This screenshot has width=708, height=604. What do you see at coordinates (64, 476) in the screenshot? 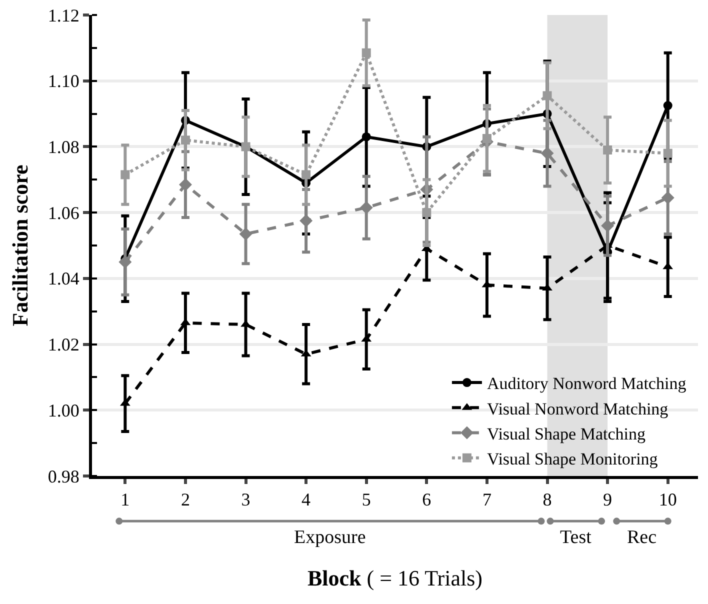
I see `y-tick-label: 0.98` at bounding box center [64, 476].